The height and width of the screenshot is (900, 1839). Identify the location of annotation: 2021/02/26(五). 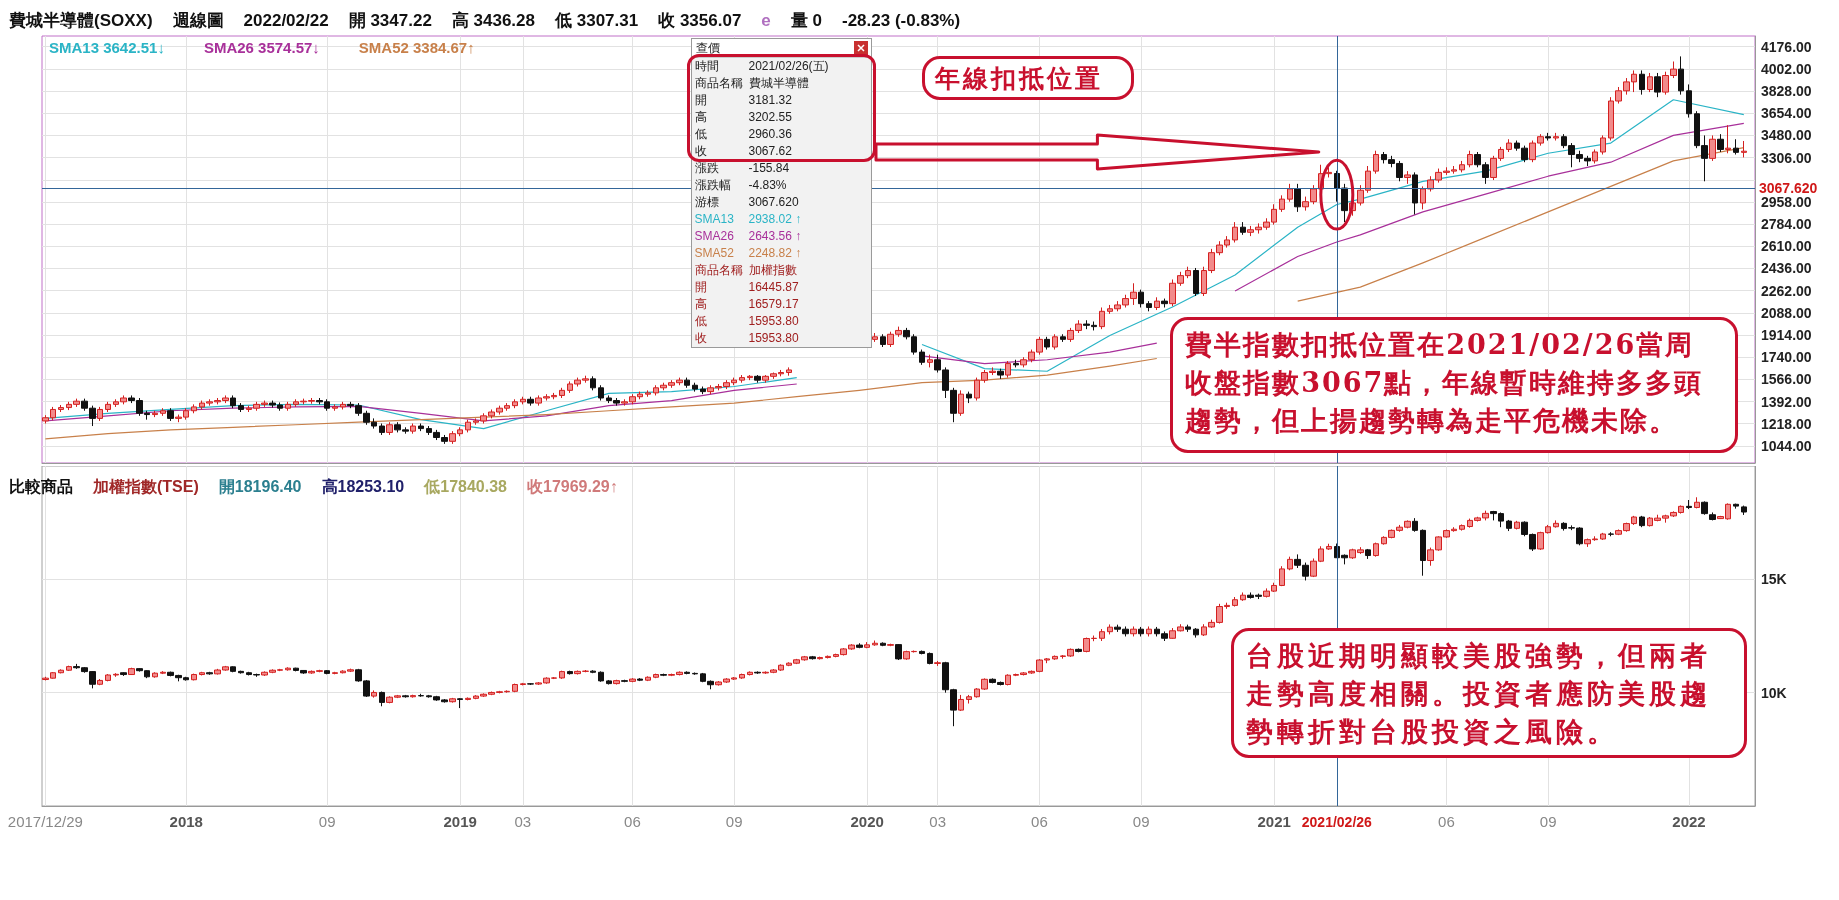
(788, 66).